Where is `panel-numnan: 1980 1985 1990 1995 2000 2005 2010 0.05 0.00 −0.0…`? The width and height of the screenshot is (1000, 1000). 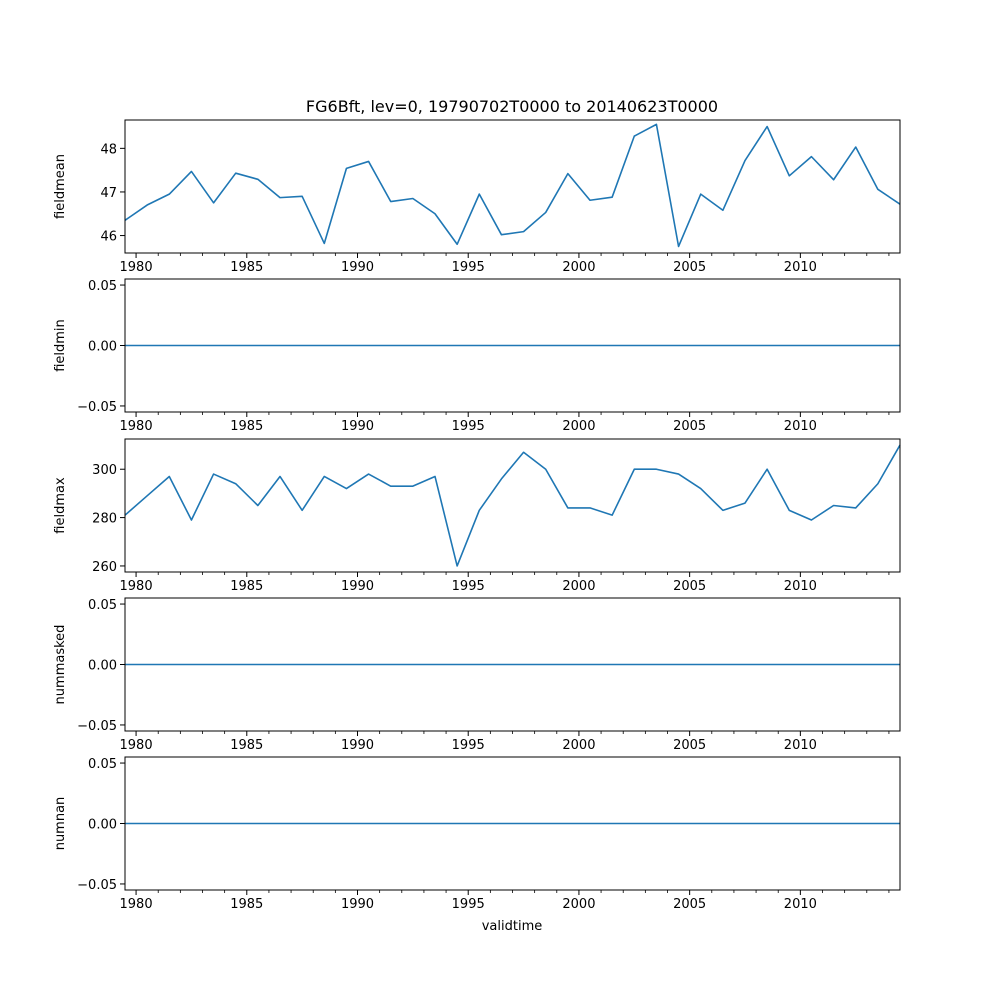
panel-numnan: 1980 1985 1990 1995 2000 2005 2010 0.05 0.00 −0.0… is located at coordinates (477, 834).